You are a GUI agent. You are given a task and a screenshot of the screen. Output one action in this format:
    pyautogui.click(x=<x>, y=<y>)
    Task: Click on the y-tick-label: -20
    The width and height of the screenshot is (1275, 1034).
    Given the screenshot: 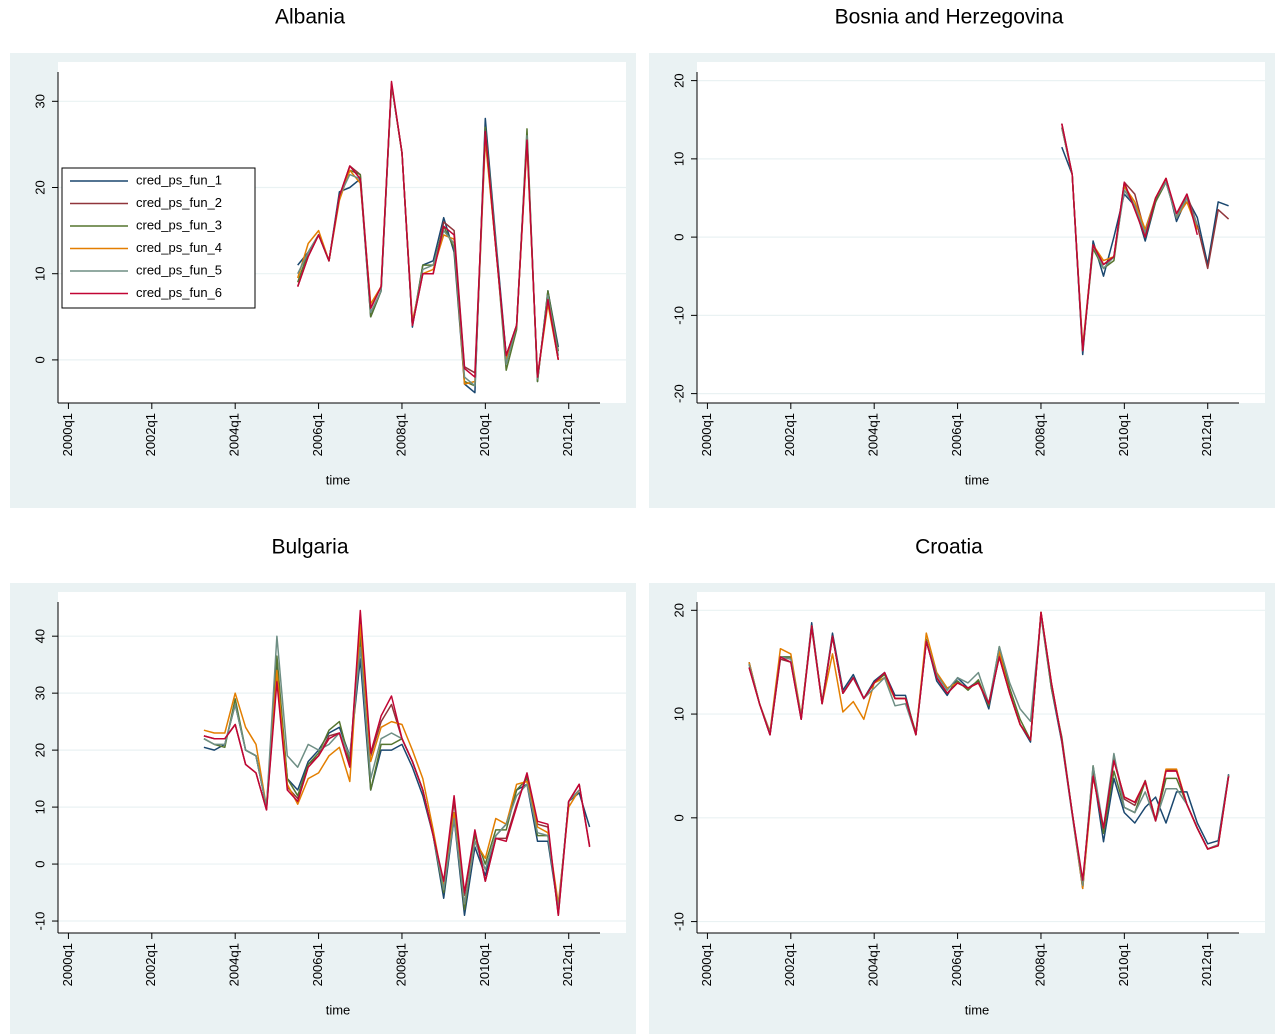 What is the action you would take?
    pyautogui.click(x=678, y=393)
    